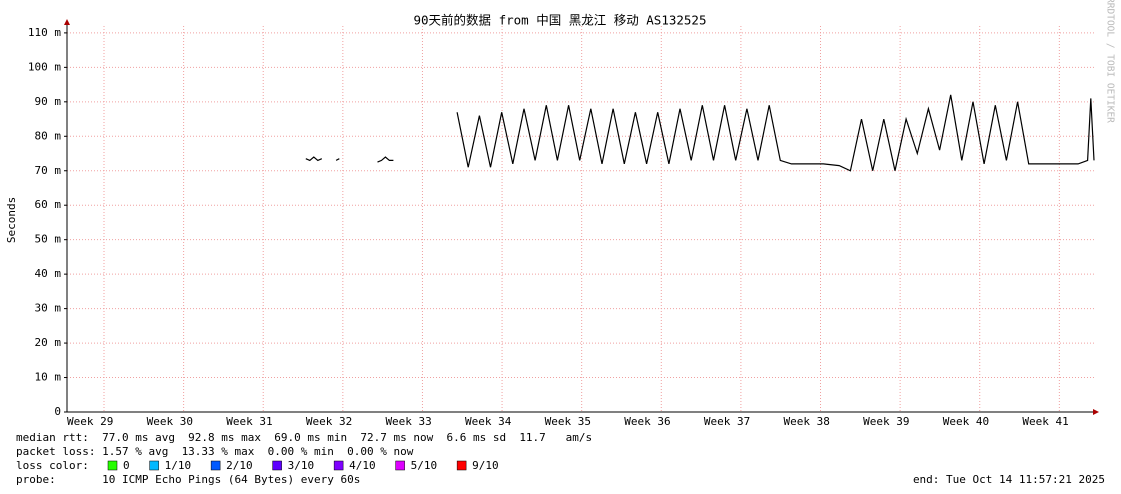 The image size is (1121, 494). I want to click on y-axis-label: Seconds, so click(11, 220).